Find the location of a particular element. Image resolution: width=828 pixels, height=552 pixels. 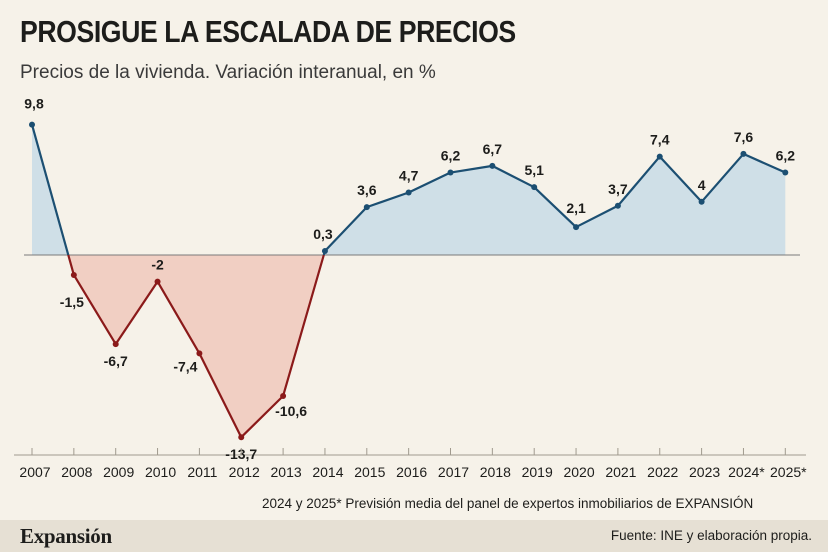

x-tick-label: 2024* is located at coordinates (746, 472).